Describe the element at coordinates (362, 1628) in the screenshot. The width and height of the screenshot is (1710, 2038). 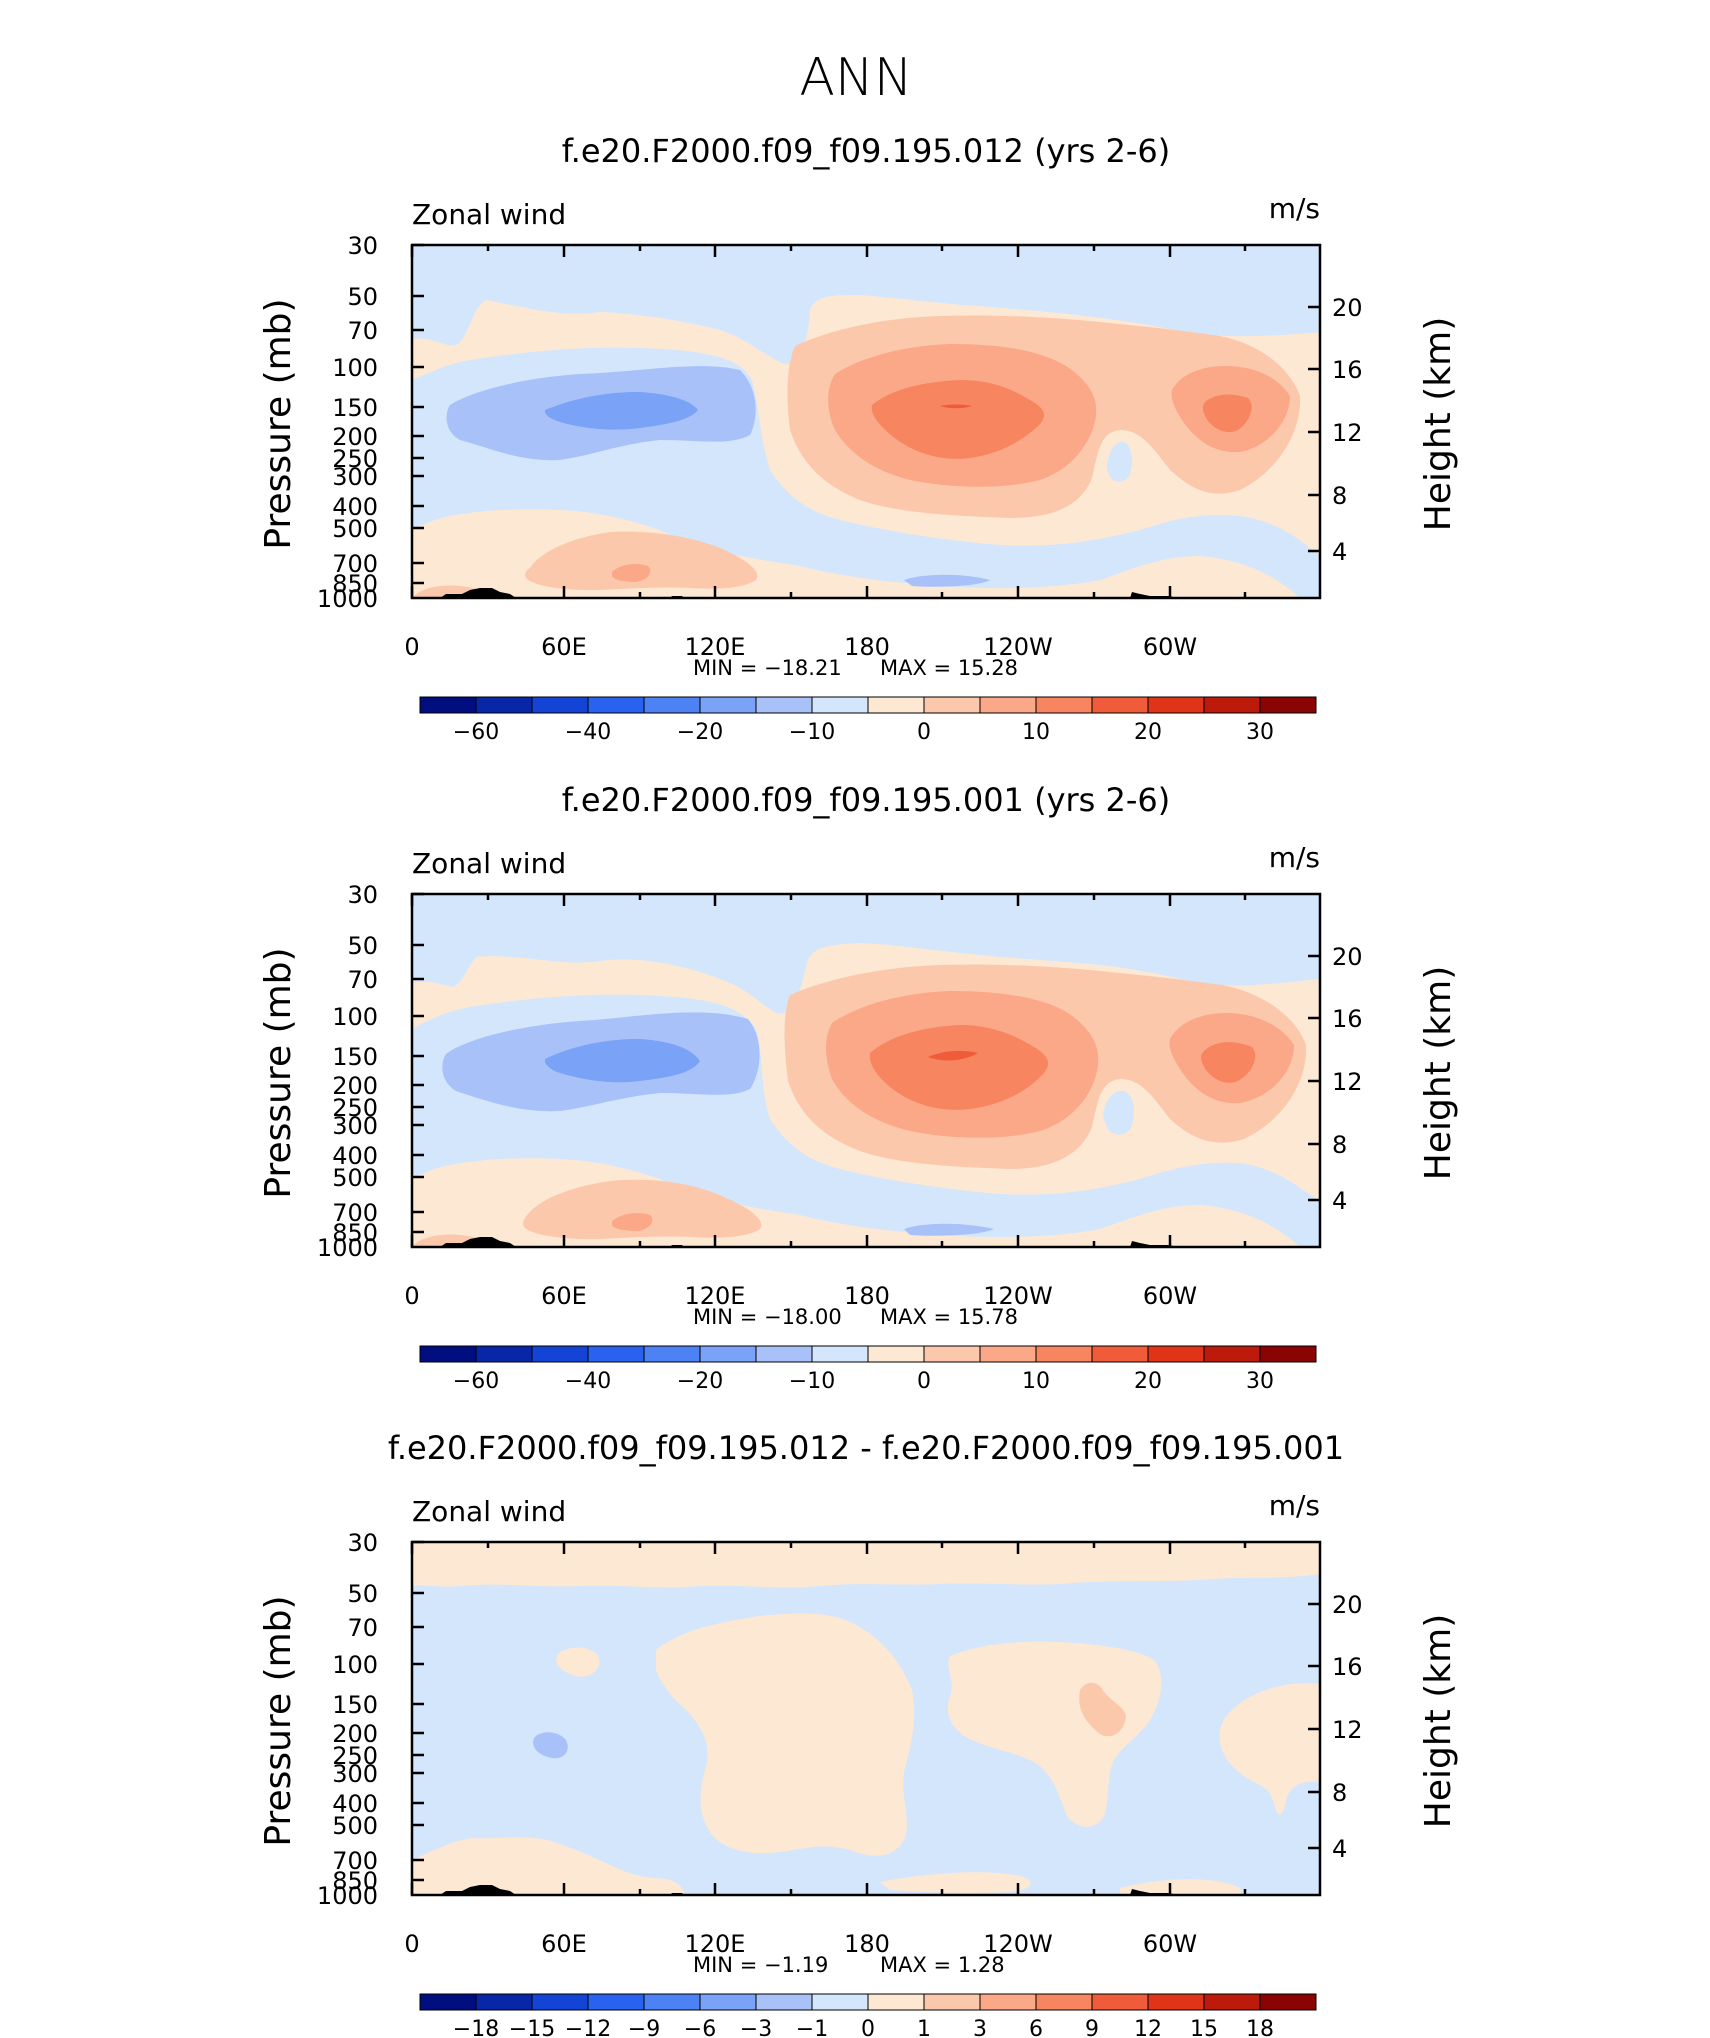
I see `pressure-tick-label: 70` at that location.